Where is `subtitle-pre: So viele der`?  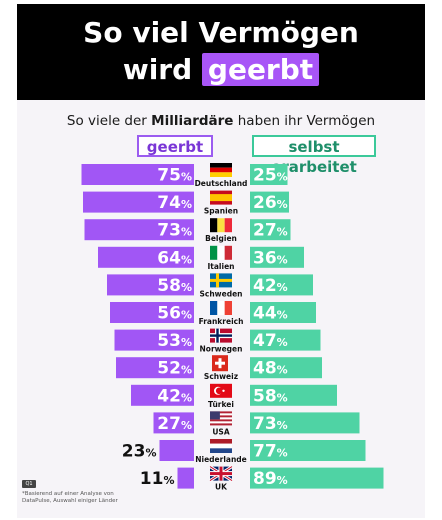 subtitle-pre: So viele der is located at coordinates (109, 121).